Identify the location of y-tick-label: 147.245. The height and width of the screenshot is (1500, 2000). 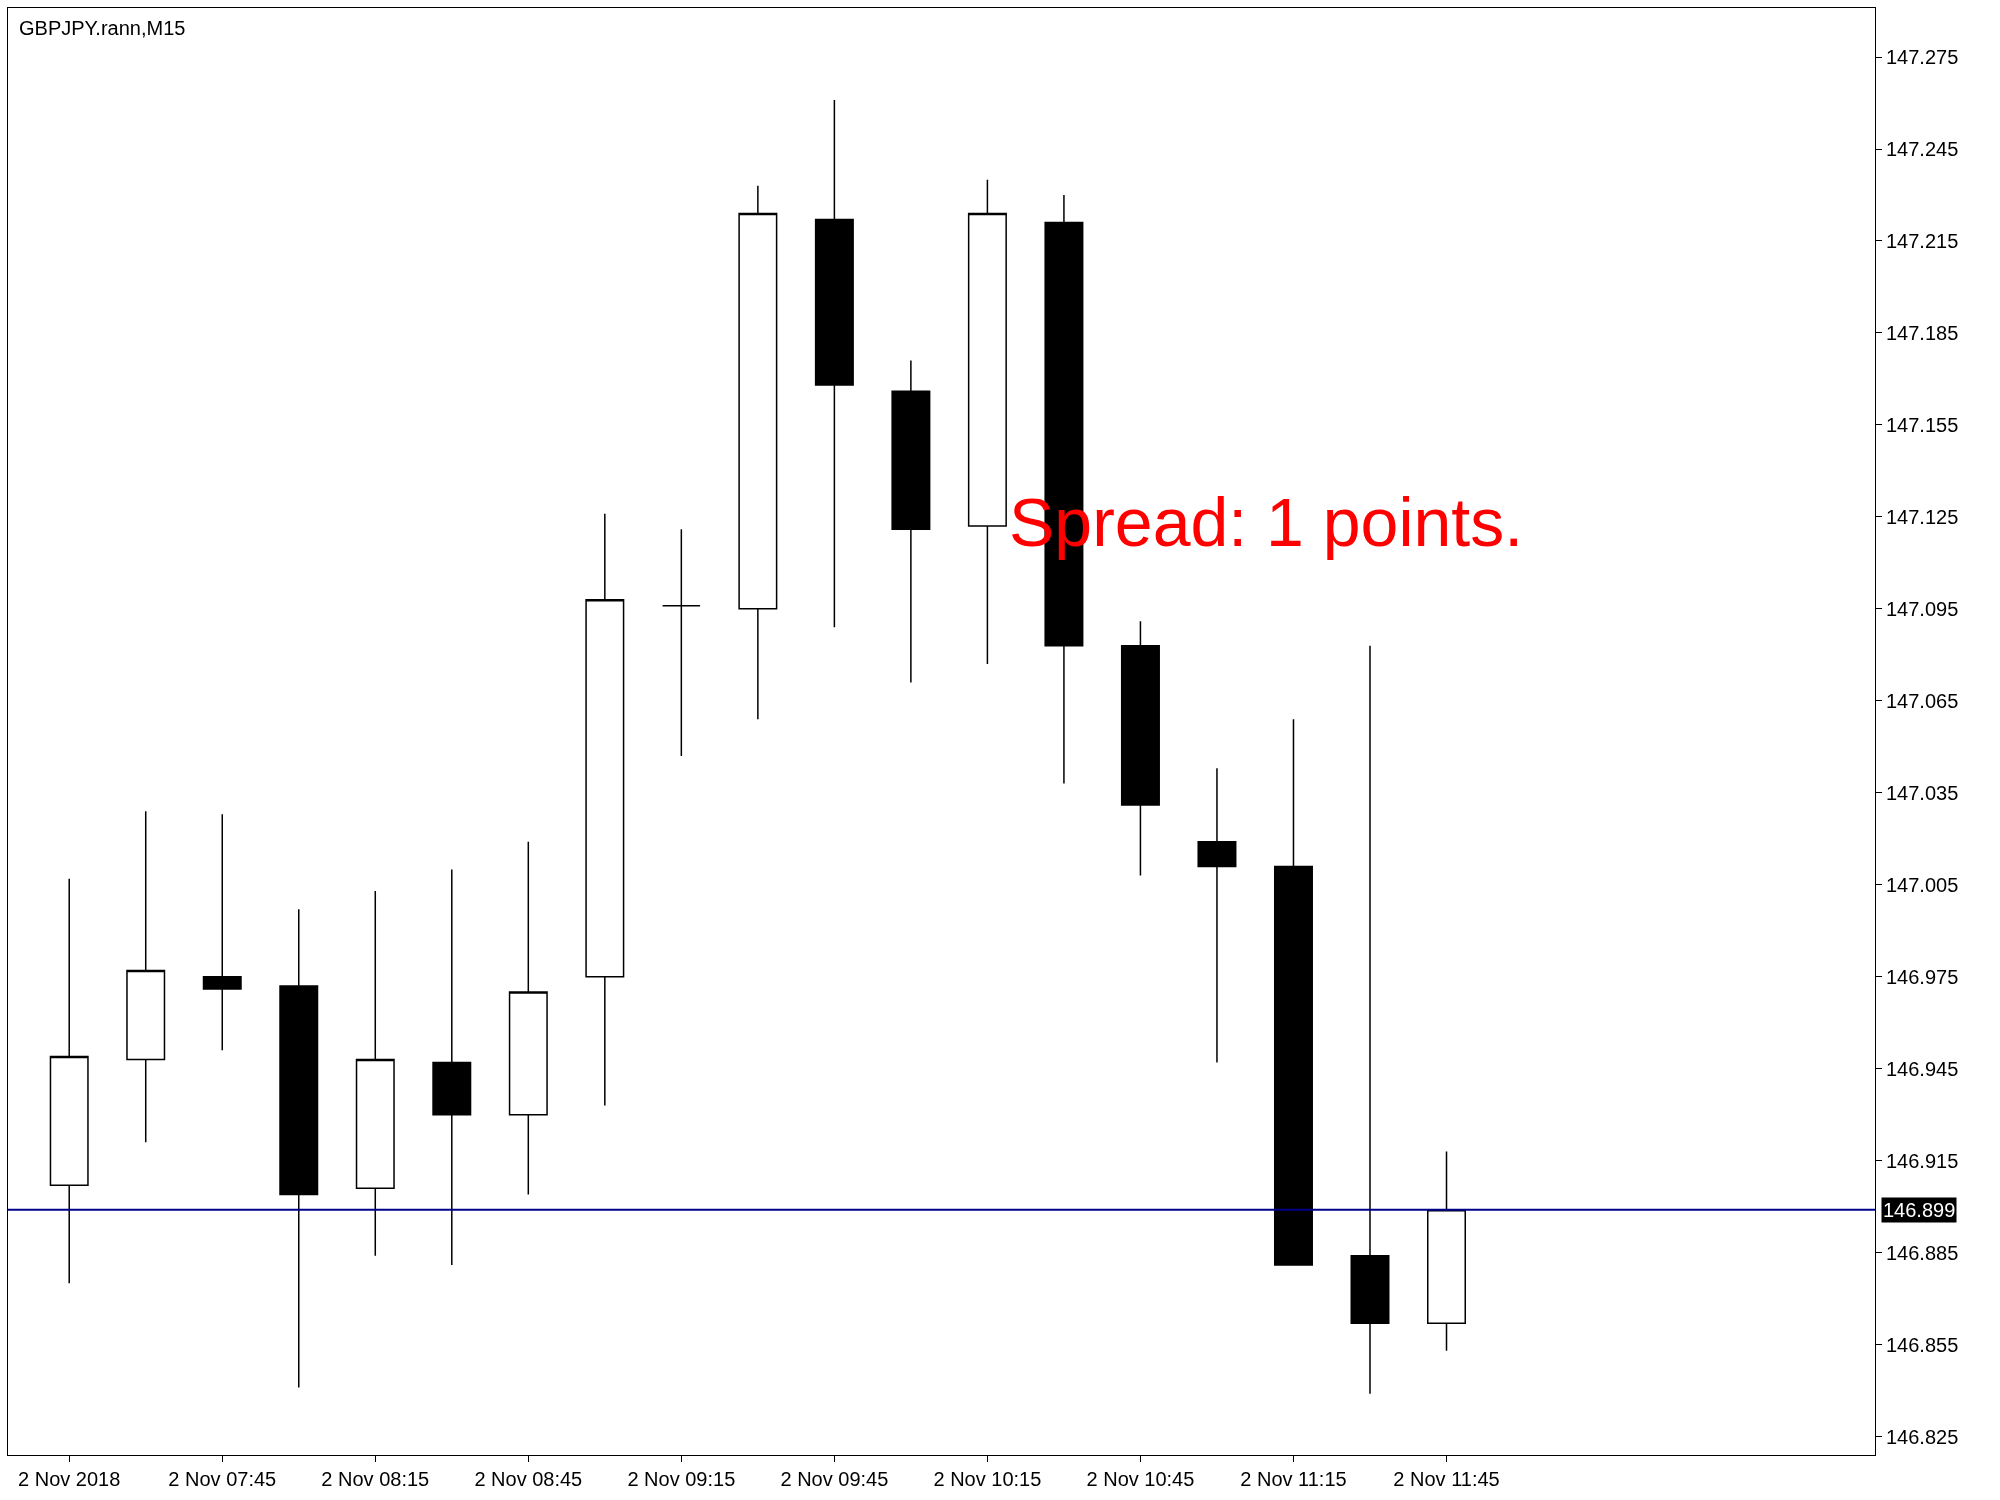
(1922, 149).